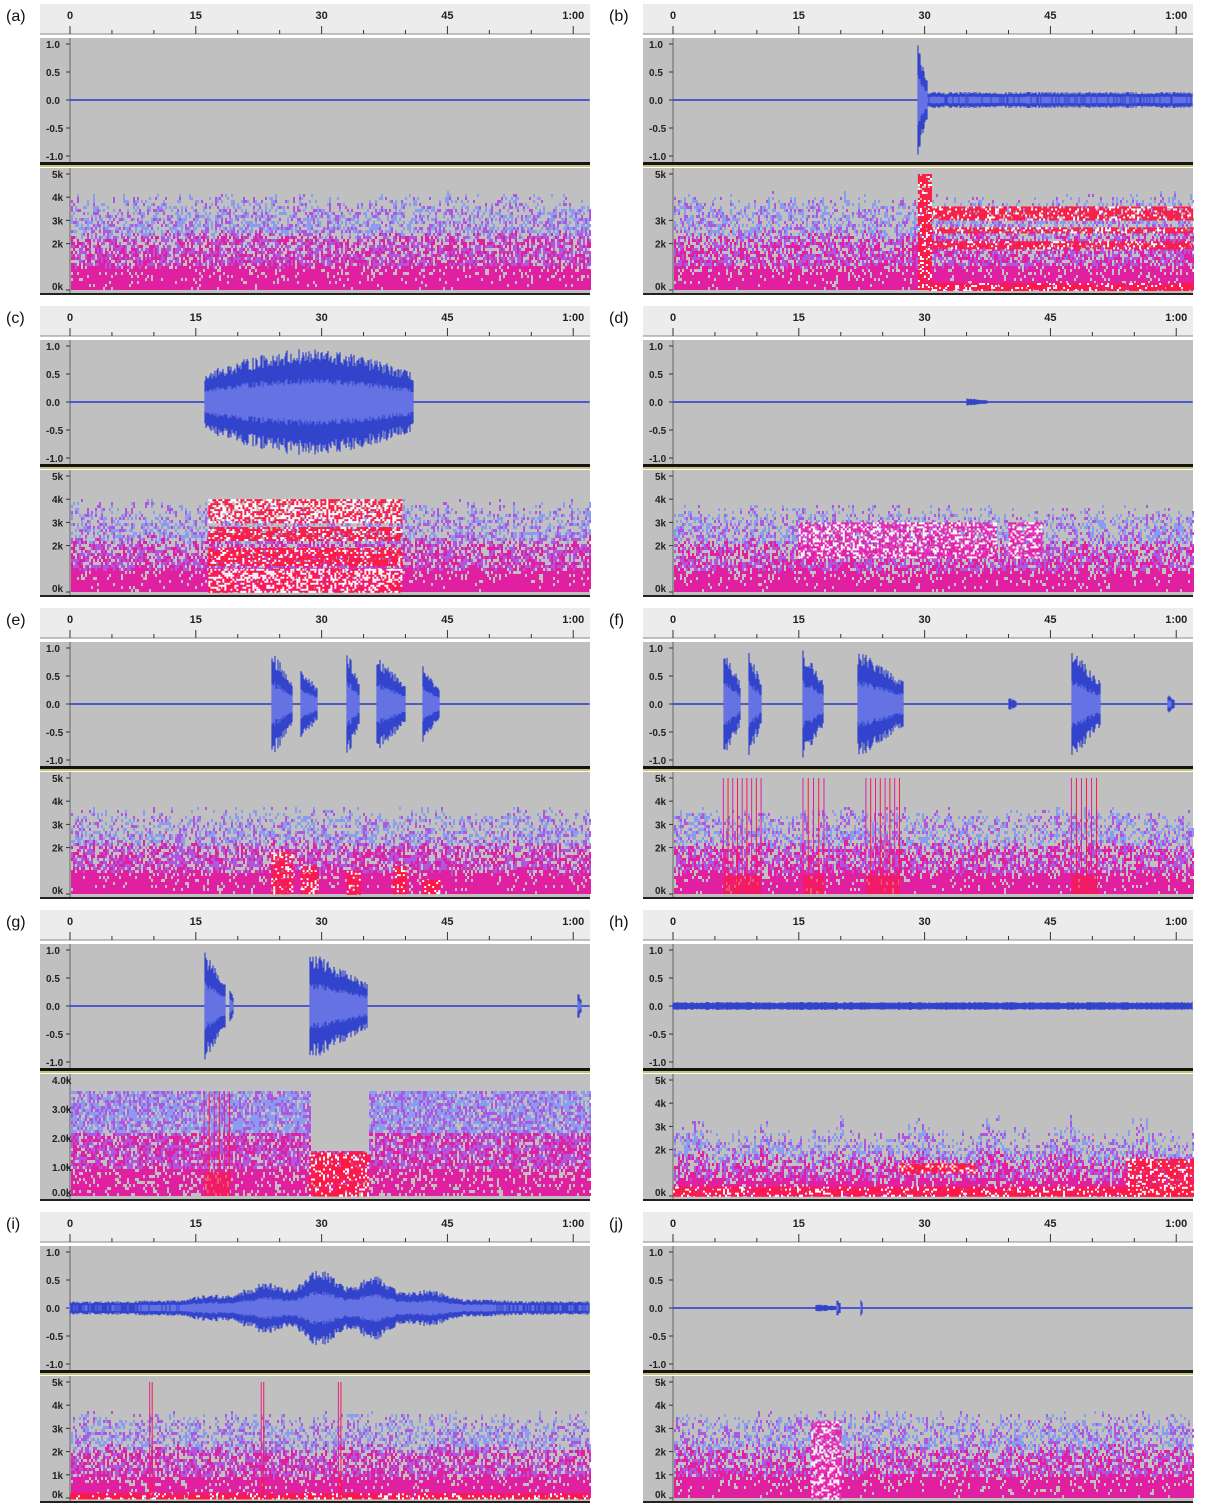 This screenshot has width=1206, height=1510. Describe the element at coordinates (62, 1193) in the screenshot. I see `frequency-tick-label: 0.0k` at that location.